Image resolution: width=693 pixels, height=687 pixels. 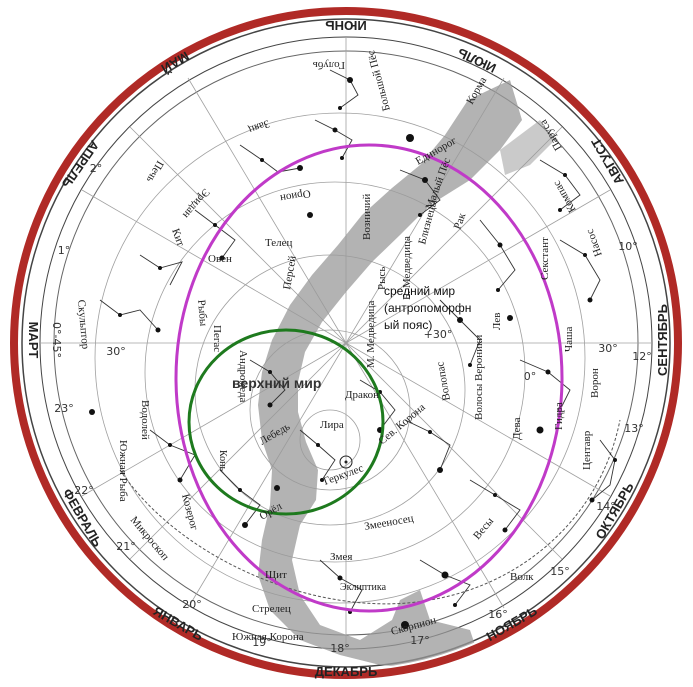 What do you see at coordinates (345, 25) in the screenshot?
I see `month-june: ИЮНЬ` at bounding box center [345, 25].